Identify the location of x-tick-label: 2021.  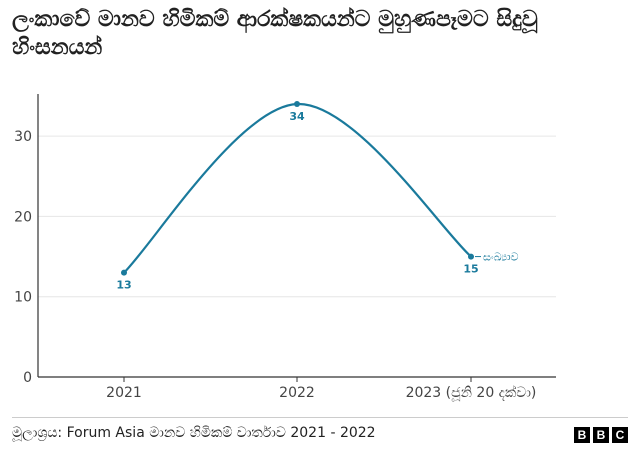
(124, 393).